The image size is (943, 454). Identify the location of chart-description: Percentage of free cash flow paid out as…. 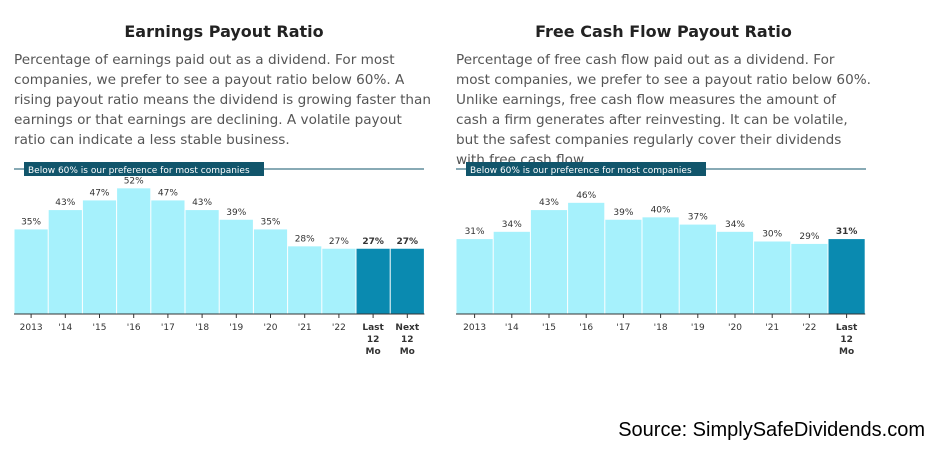
(663, 110).